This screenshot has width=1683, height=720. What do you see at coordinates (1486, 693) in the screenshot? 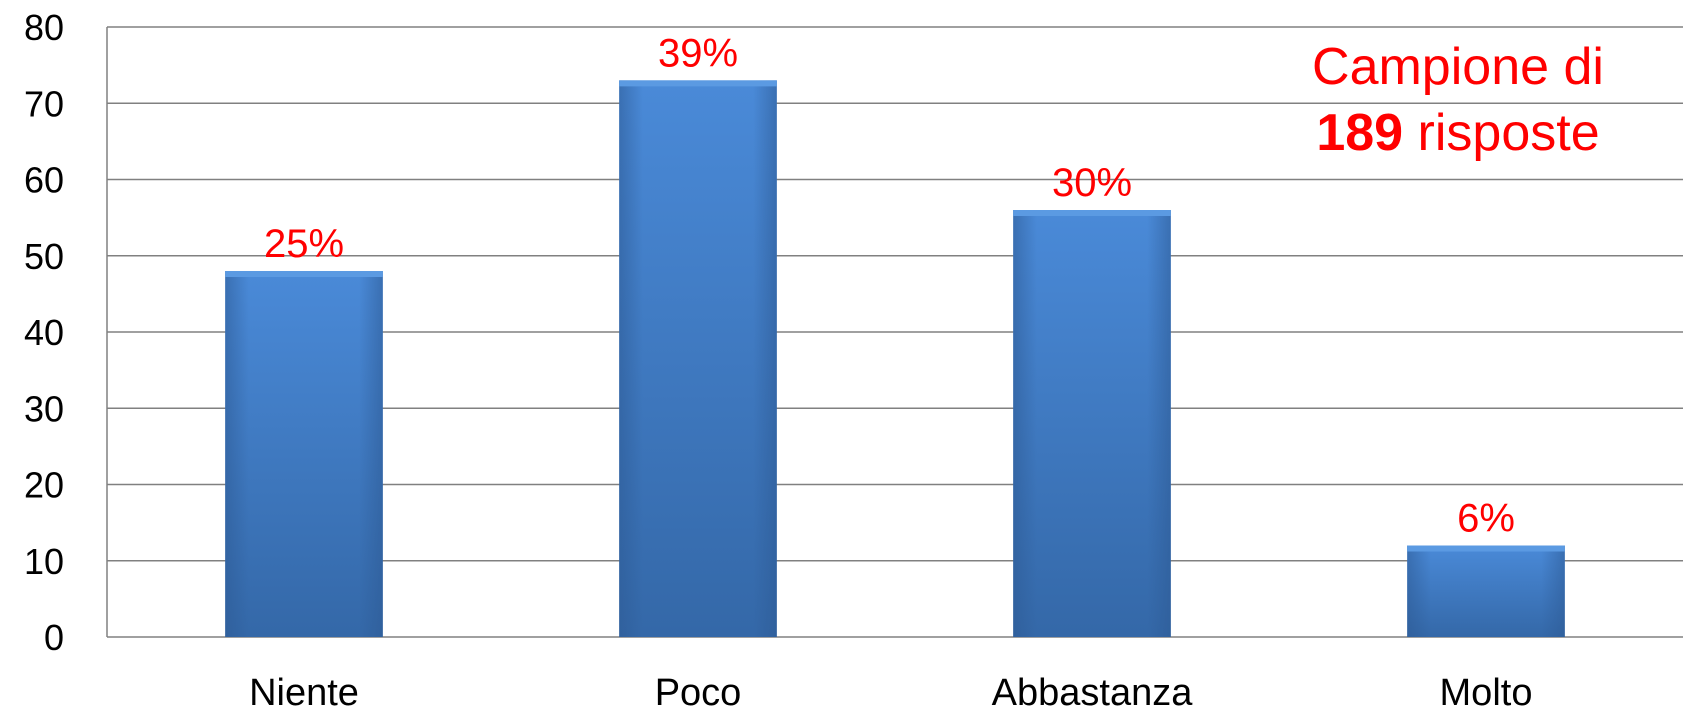
I see `category-label: Molto` at bounding box center [1486, 693].